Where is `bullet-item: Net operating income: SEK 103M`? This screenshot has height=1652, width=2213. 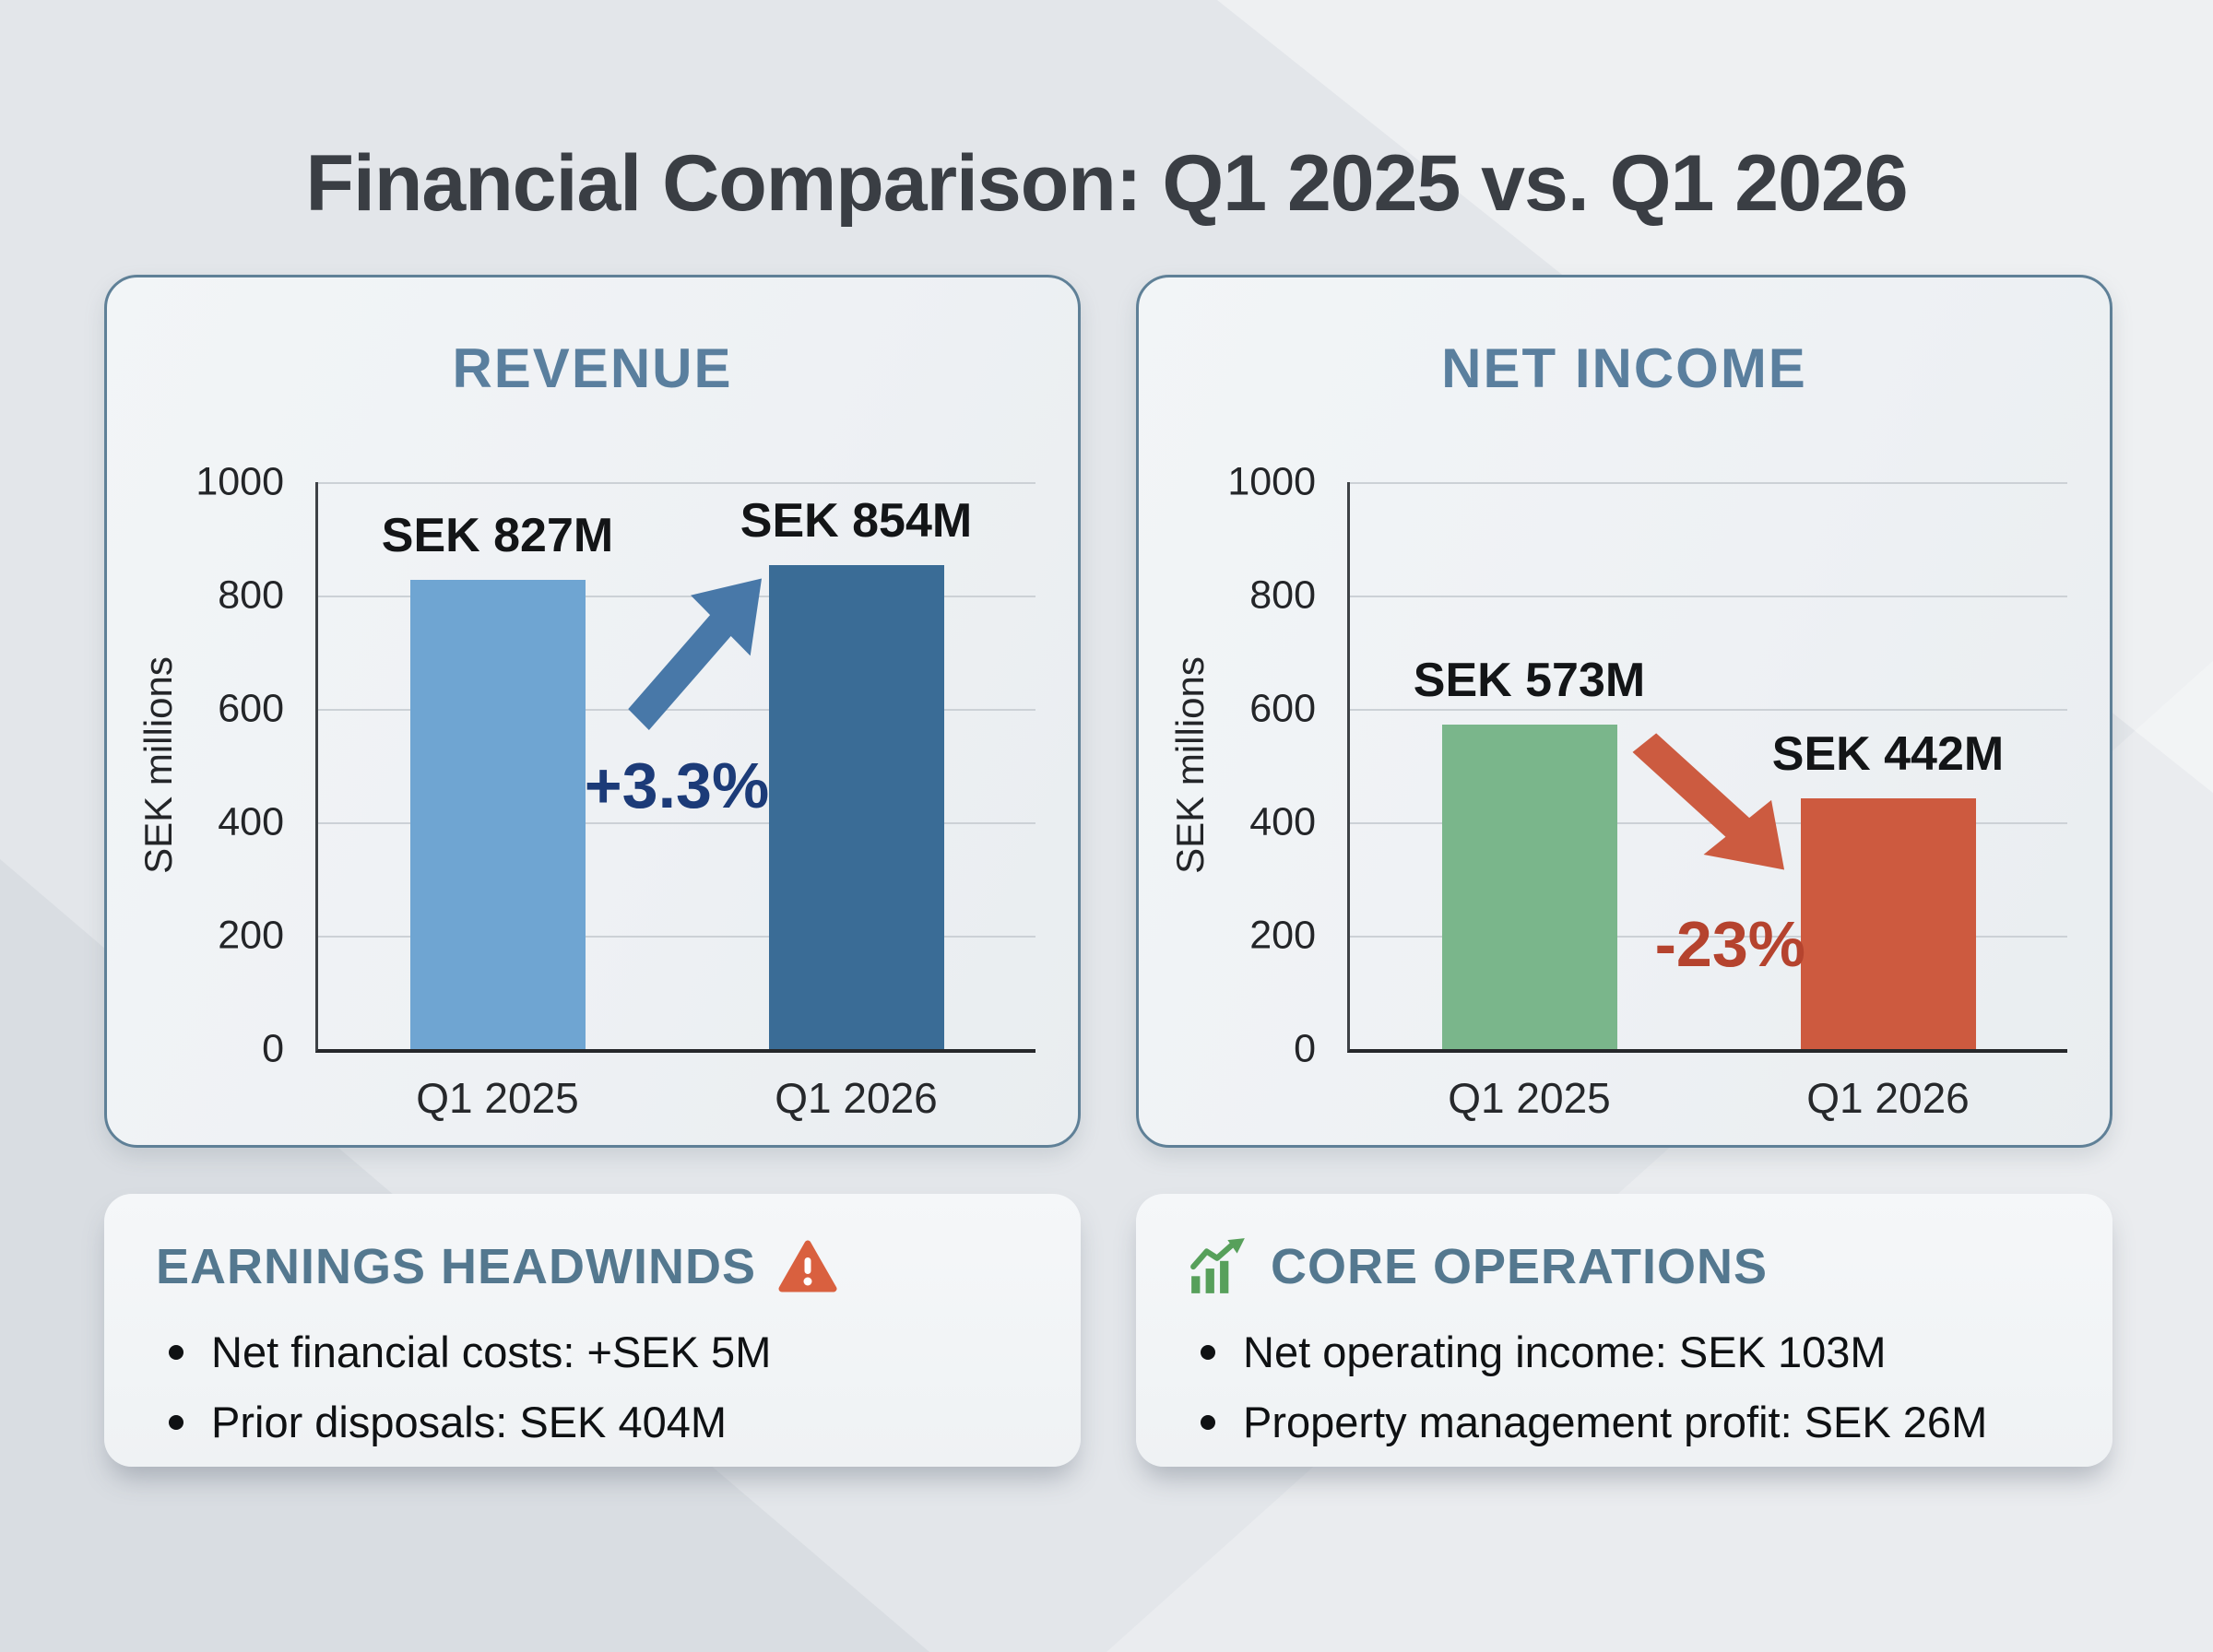
bullet-item: Net operating income: SEK 103M is located at coordinates (1631, 1352).